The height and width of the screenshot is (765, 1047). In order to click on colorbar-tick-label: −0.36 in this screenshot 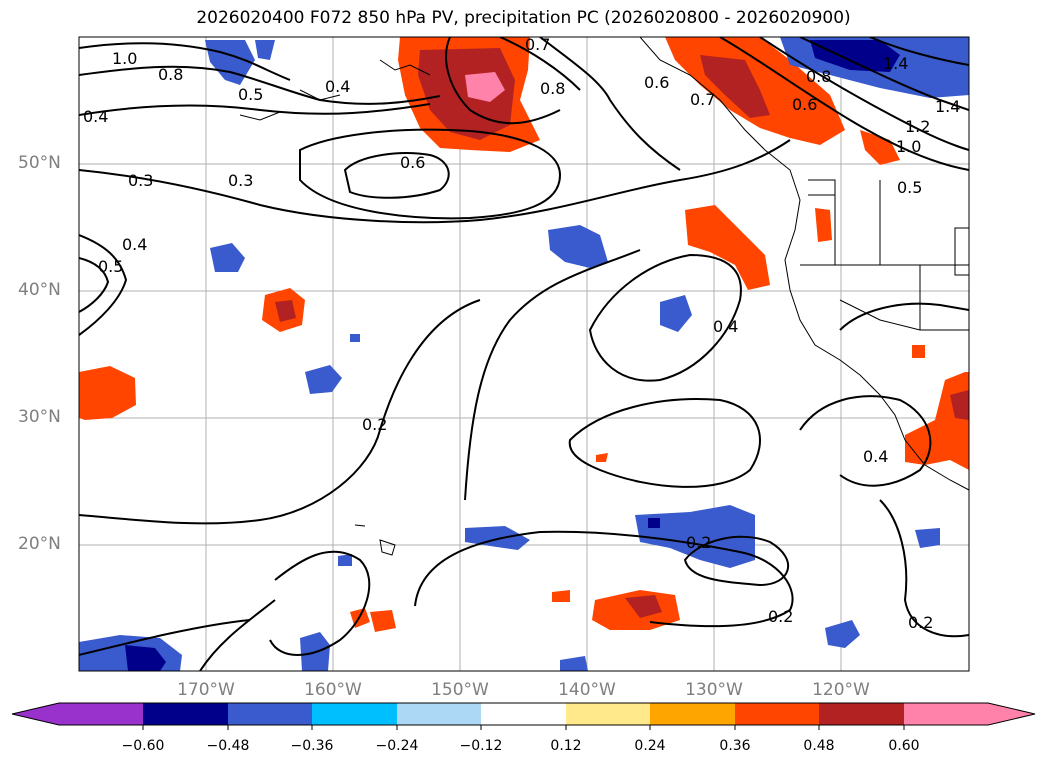, I will do `click(312, 746)`.